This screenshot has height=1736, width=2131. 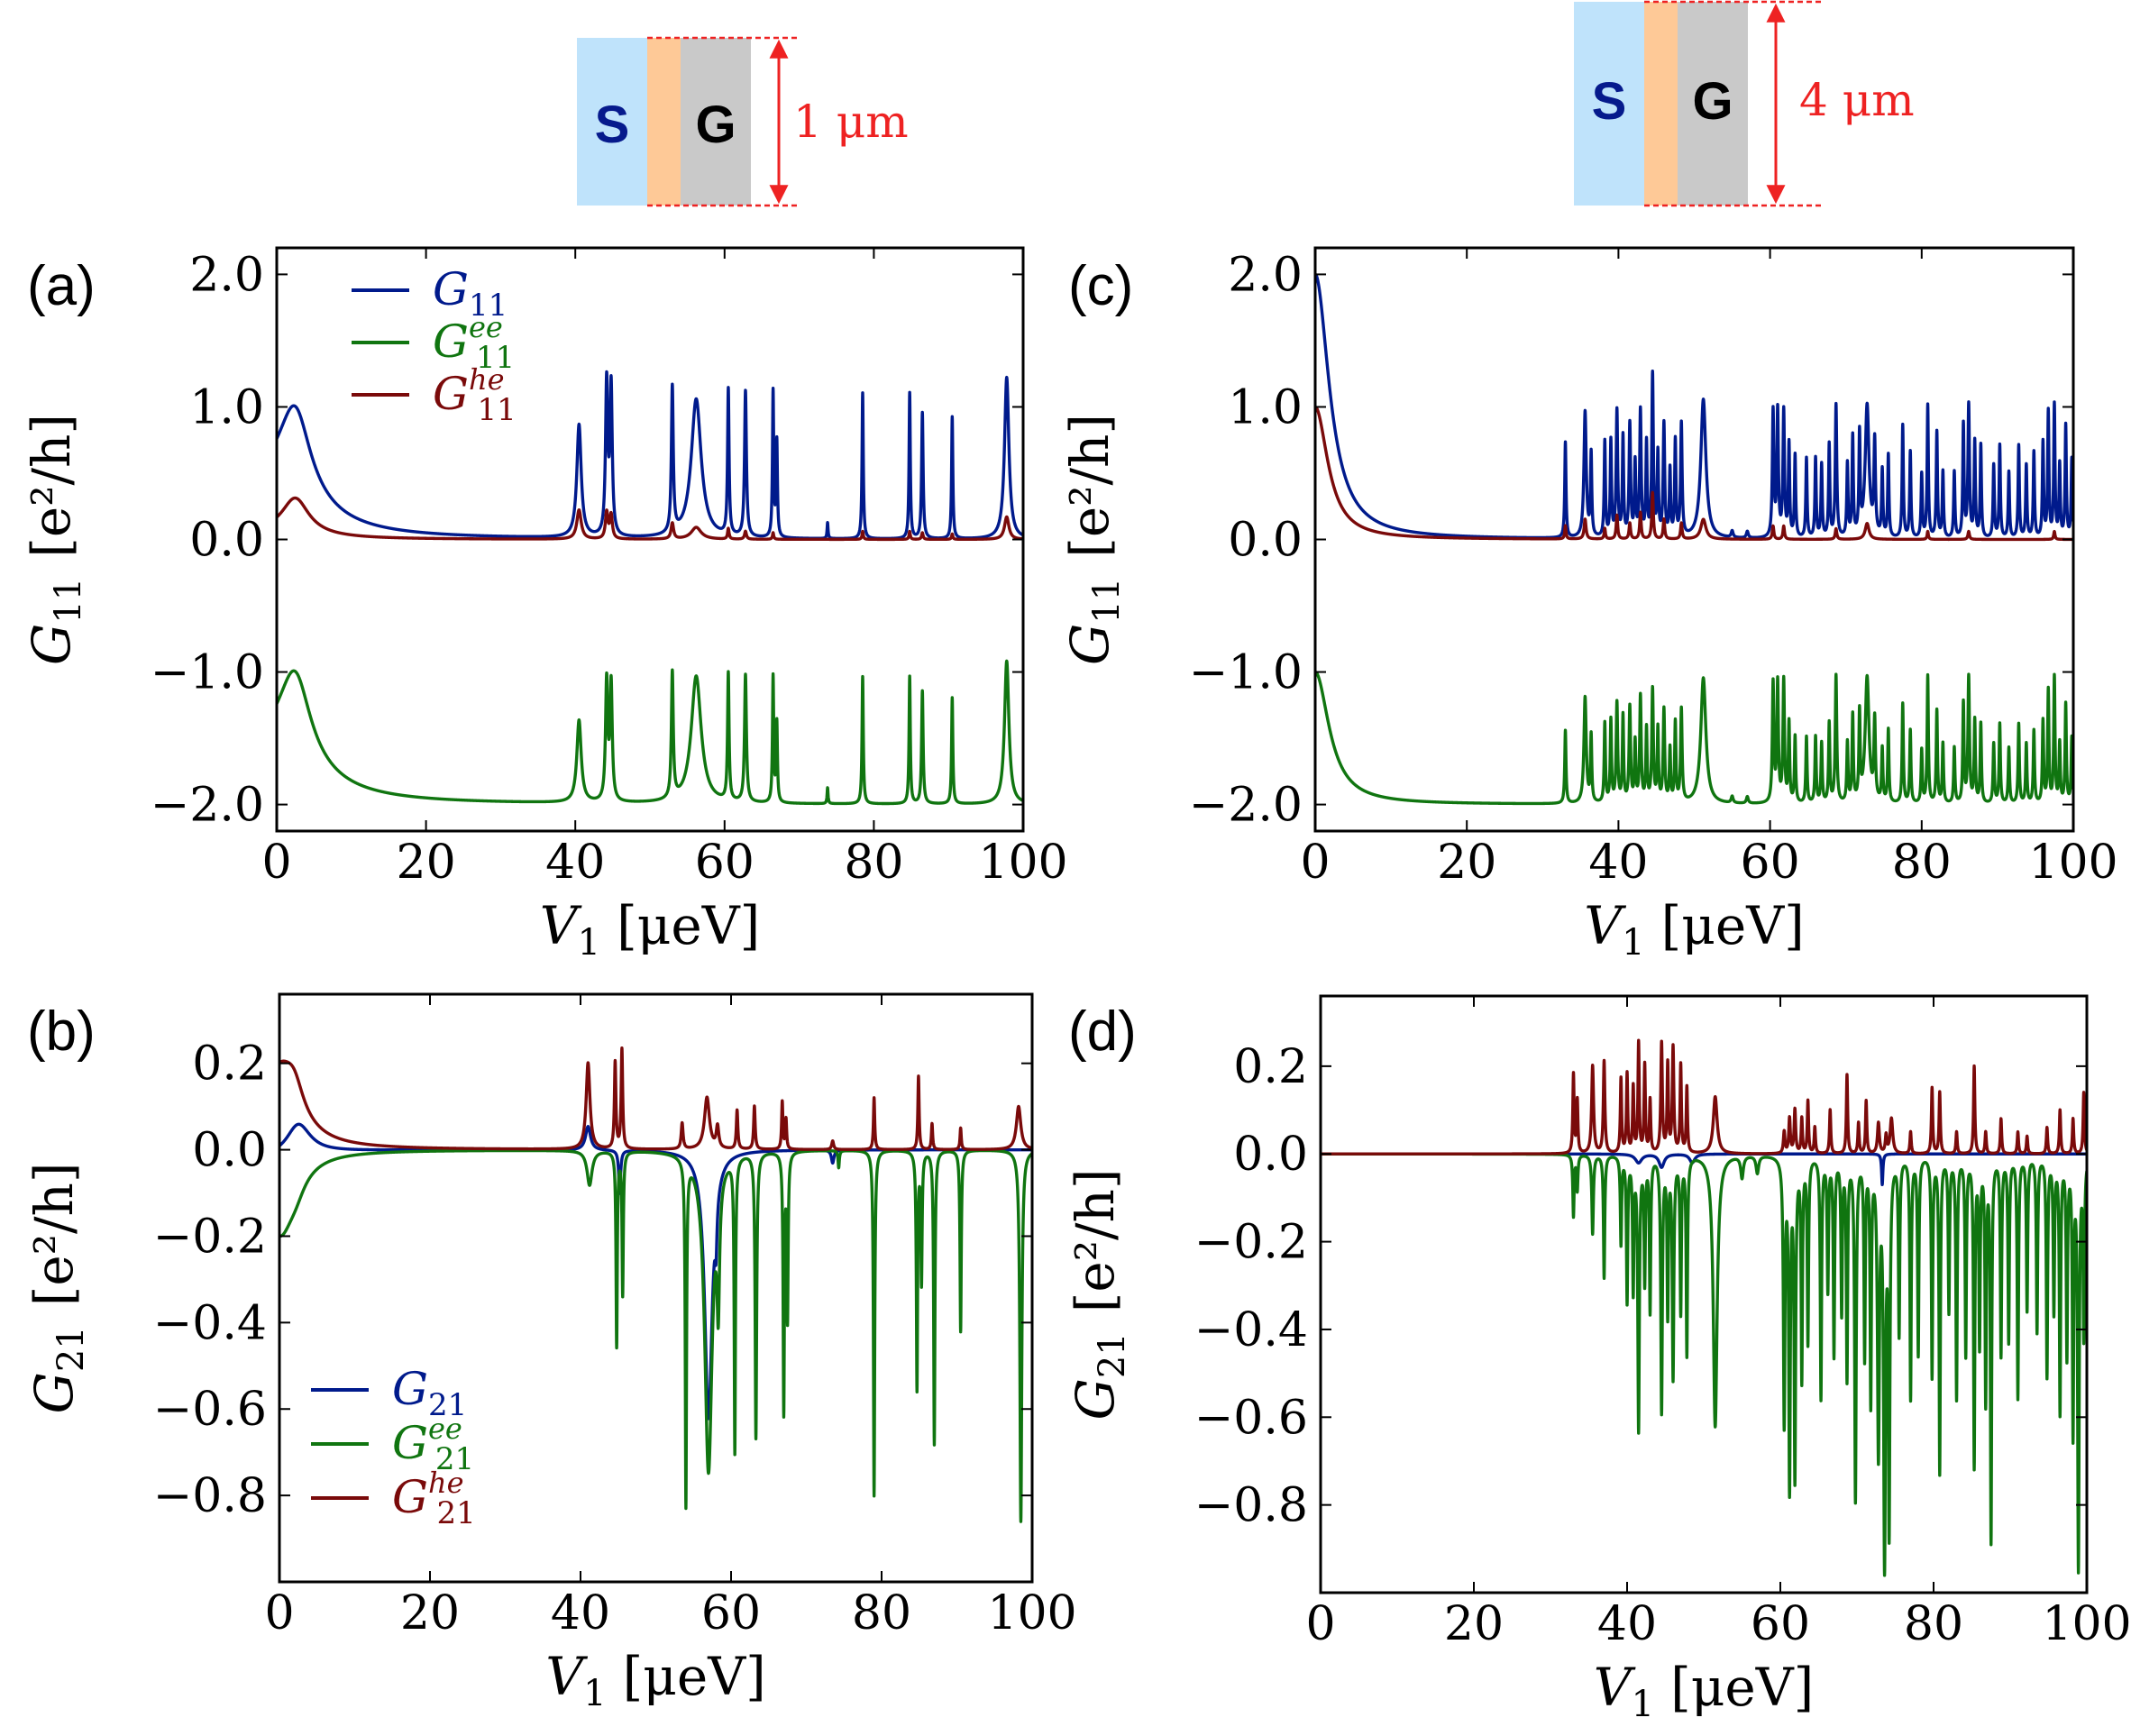 What do you see at coordinates (429, 1393) in the screenshot?
I see `legend-entry: G21` at bounding box center [429, 1393].